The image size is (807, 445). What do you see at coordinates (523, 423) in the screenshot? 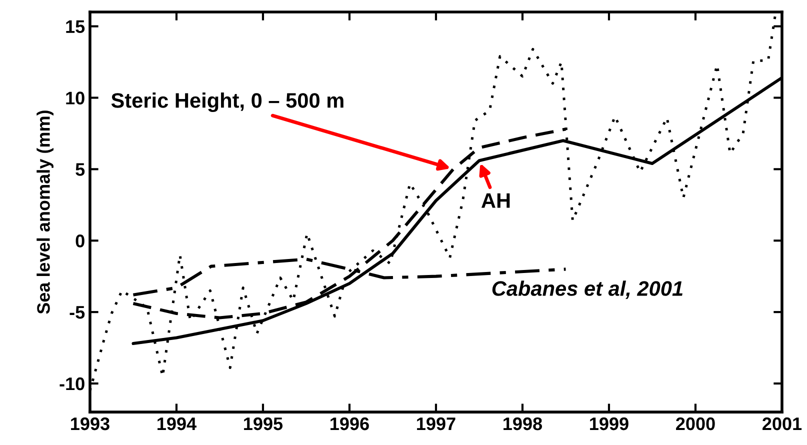
I see `x-tick-label: 1998` at bounding box center [523, 423].